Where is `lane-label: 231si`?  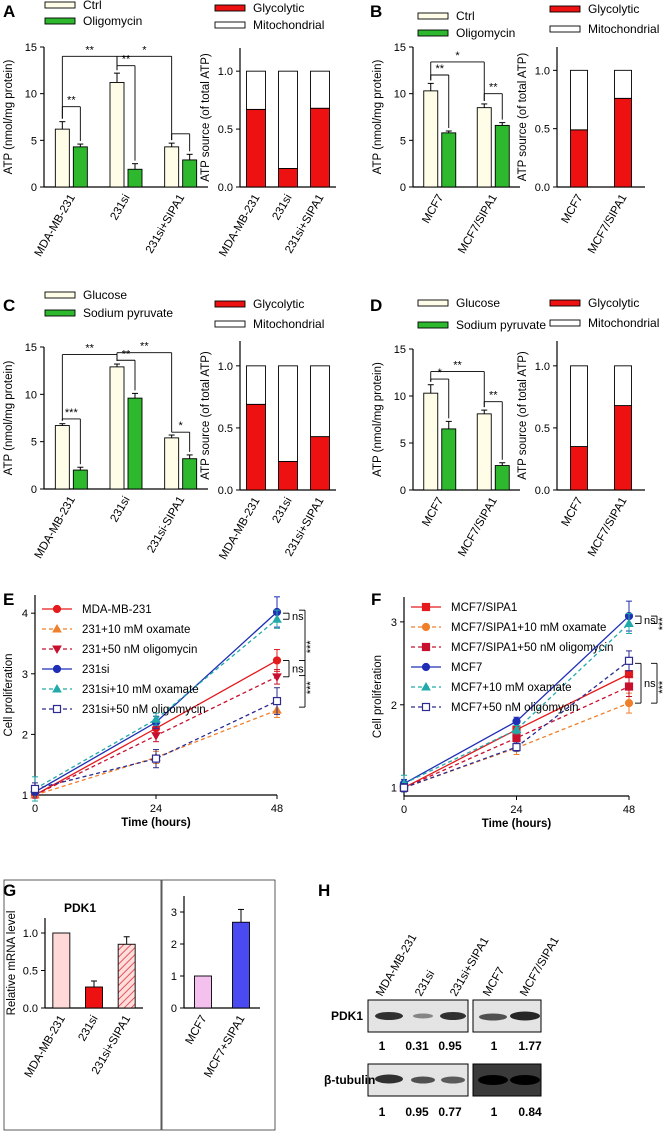 lane-label: 231si is located at coordinates (425, 984).